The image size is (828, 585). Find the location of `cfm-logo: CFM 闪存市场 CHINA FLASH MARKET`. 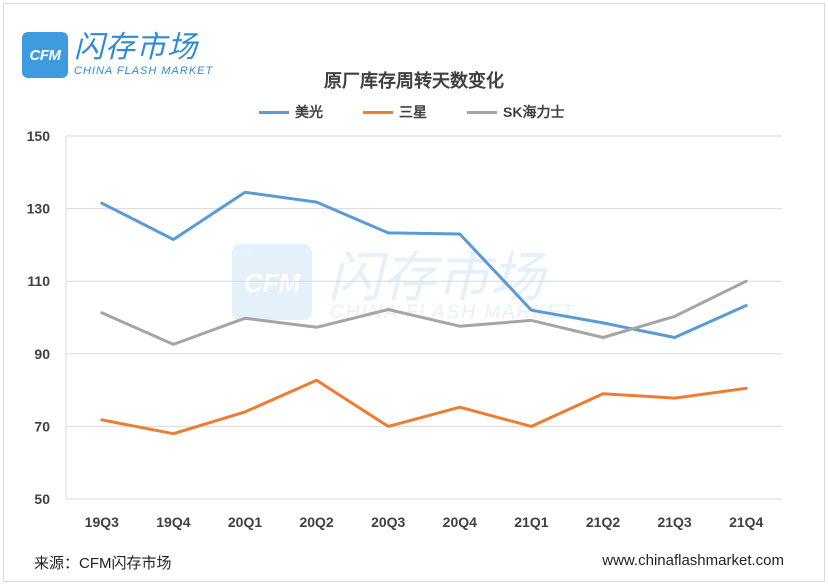

cfm-logo: CFM 闪存市场 CHINA FLASH MARKET is located at coordinates (117, 55).